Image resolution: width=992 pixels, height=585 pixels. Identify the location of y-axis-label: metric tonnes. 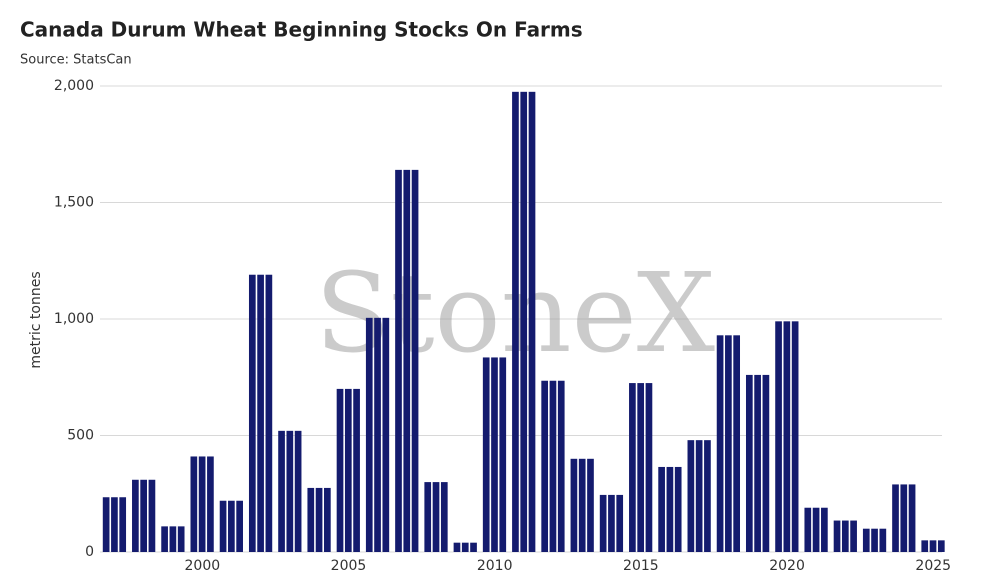
(36, 319).